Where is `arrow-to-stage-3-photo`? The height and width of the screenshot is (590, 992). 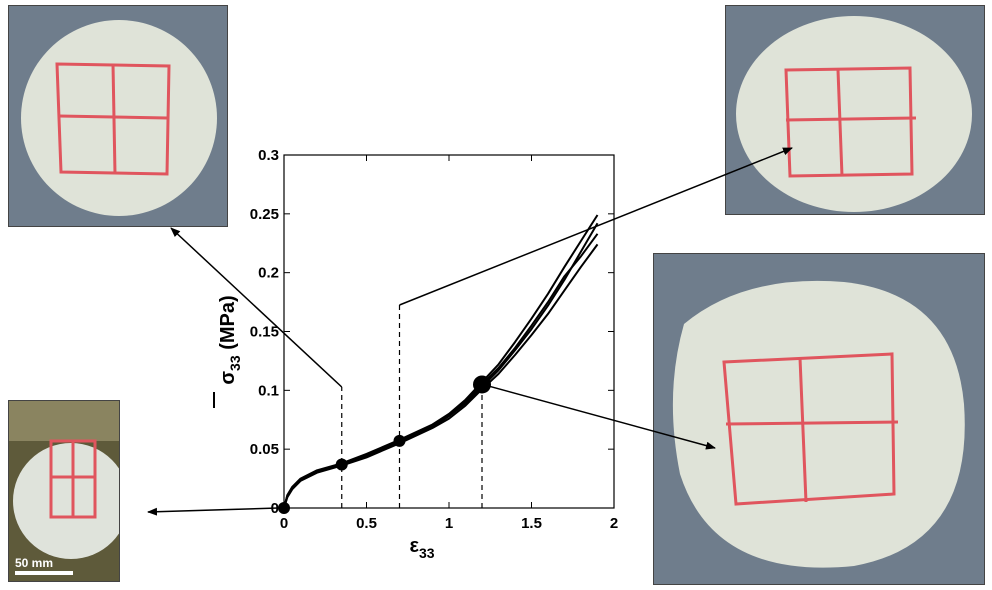
arrow-to-stage-3-photo is located at coordinates (602, 417).